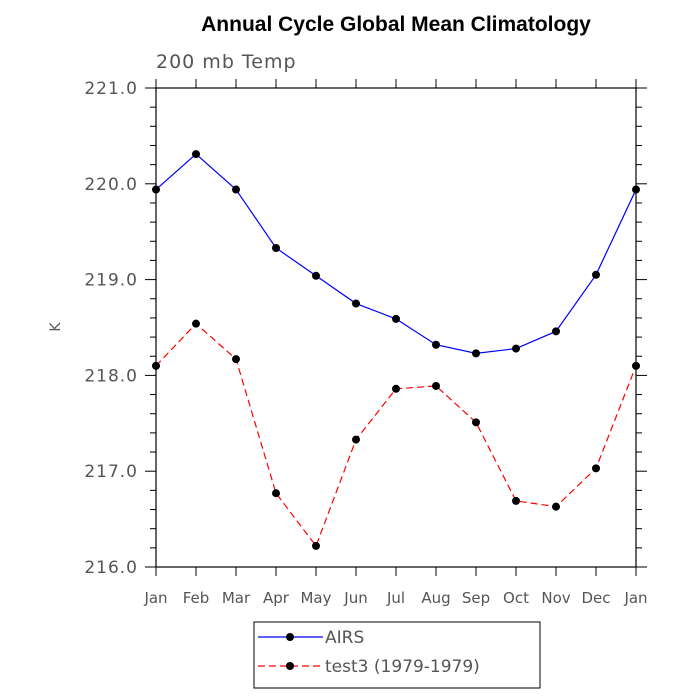  I want to click on x-tick-label: Oct, so click(516, 598).